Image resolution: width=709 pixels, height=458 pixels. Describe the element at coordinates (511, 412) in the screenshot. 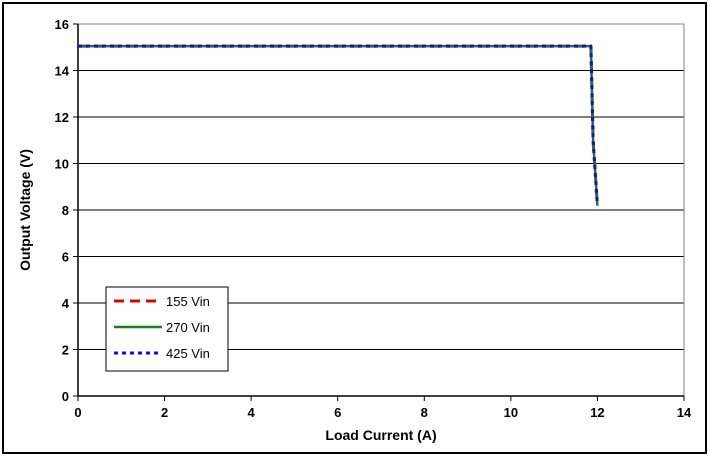

I see `x-tick-label: 10` at that location.